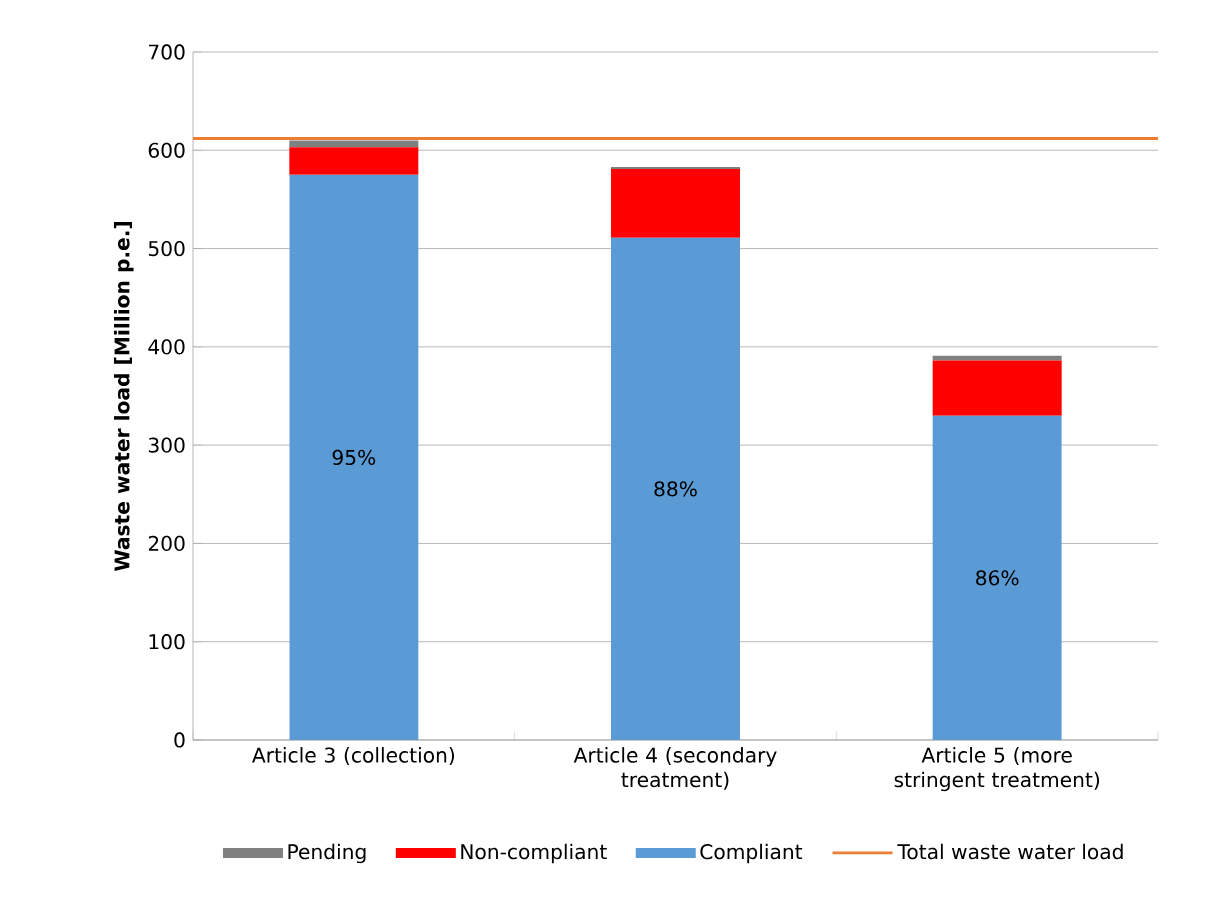 The height and width of the screenshot is (899, 1206). What do you see at coordinates (167, 642) in the screenshot?
I see `y-tick-label: 100` at bounding box center [167, 642].